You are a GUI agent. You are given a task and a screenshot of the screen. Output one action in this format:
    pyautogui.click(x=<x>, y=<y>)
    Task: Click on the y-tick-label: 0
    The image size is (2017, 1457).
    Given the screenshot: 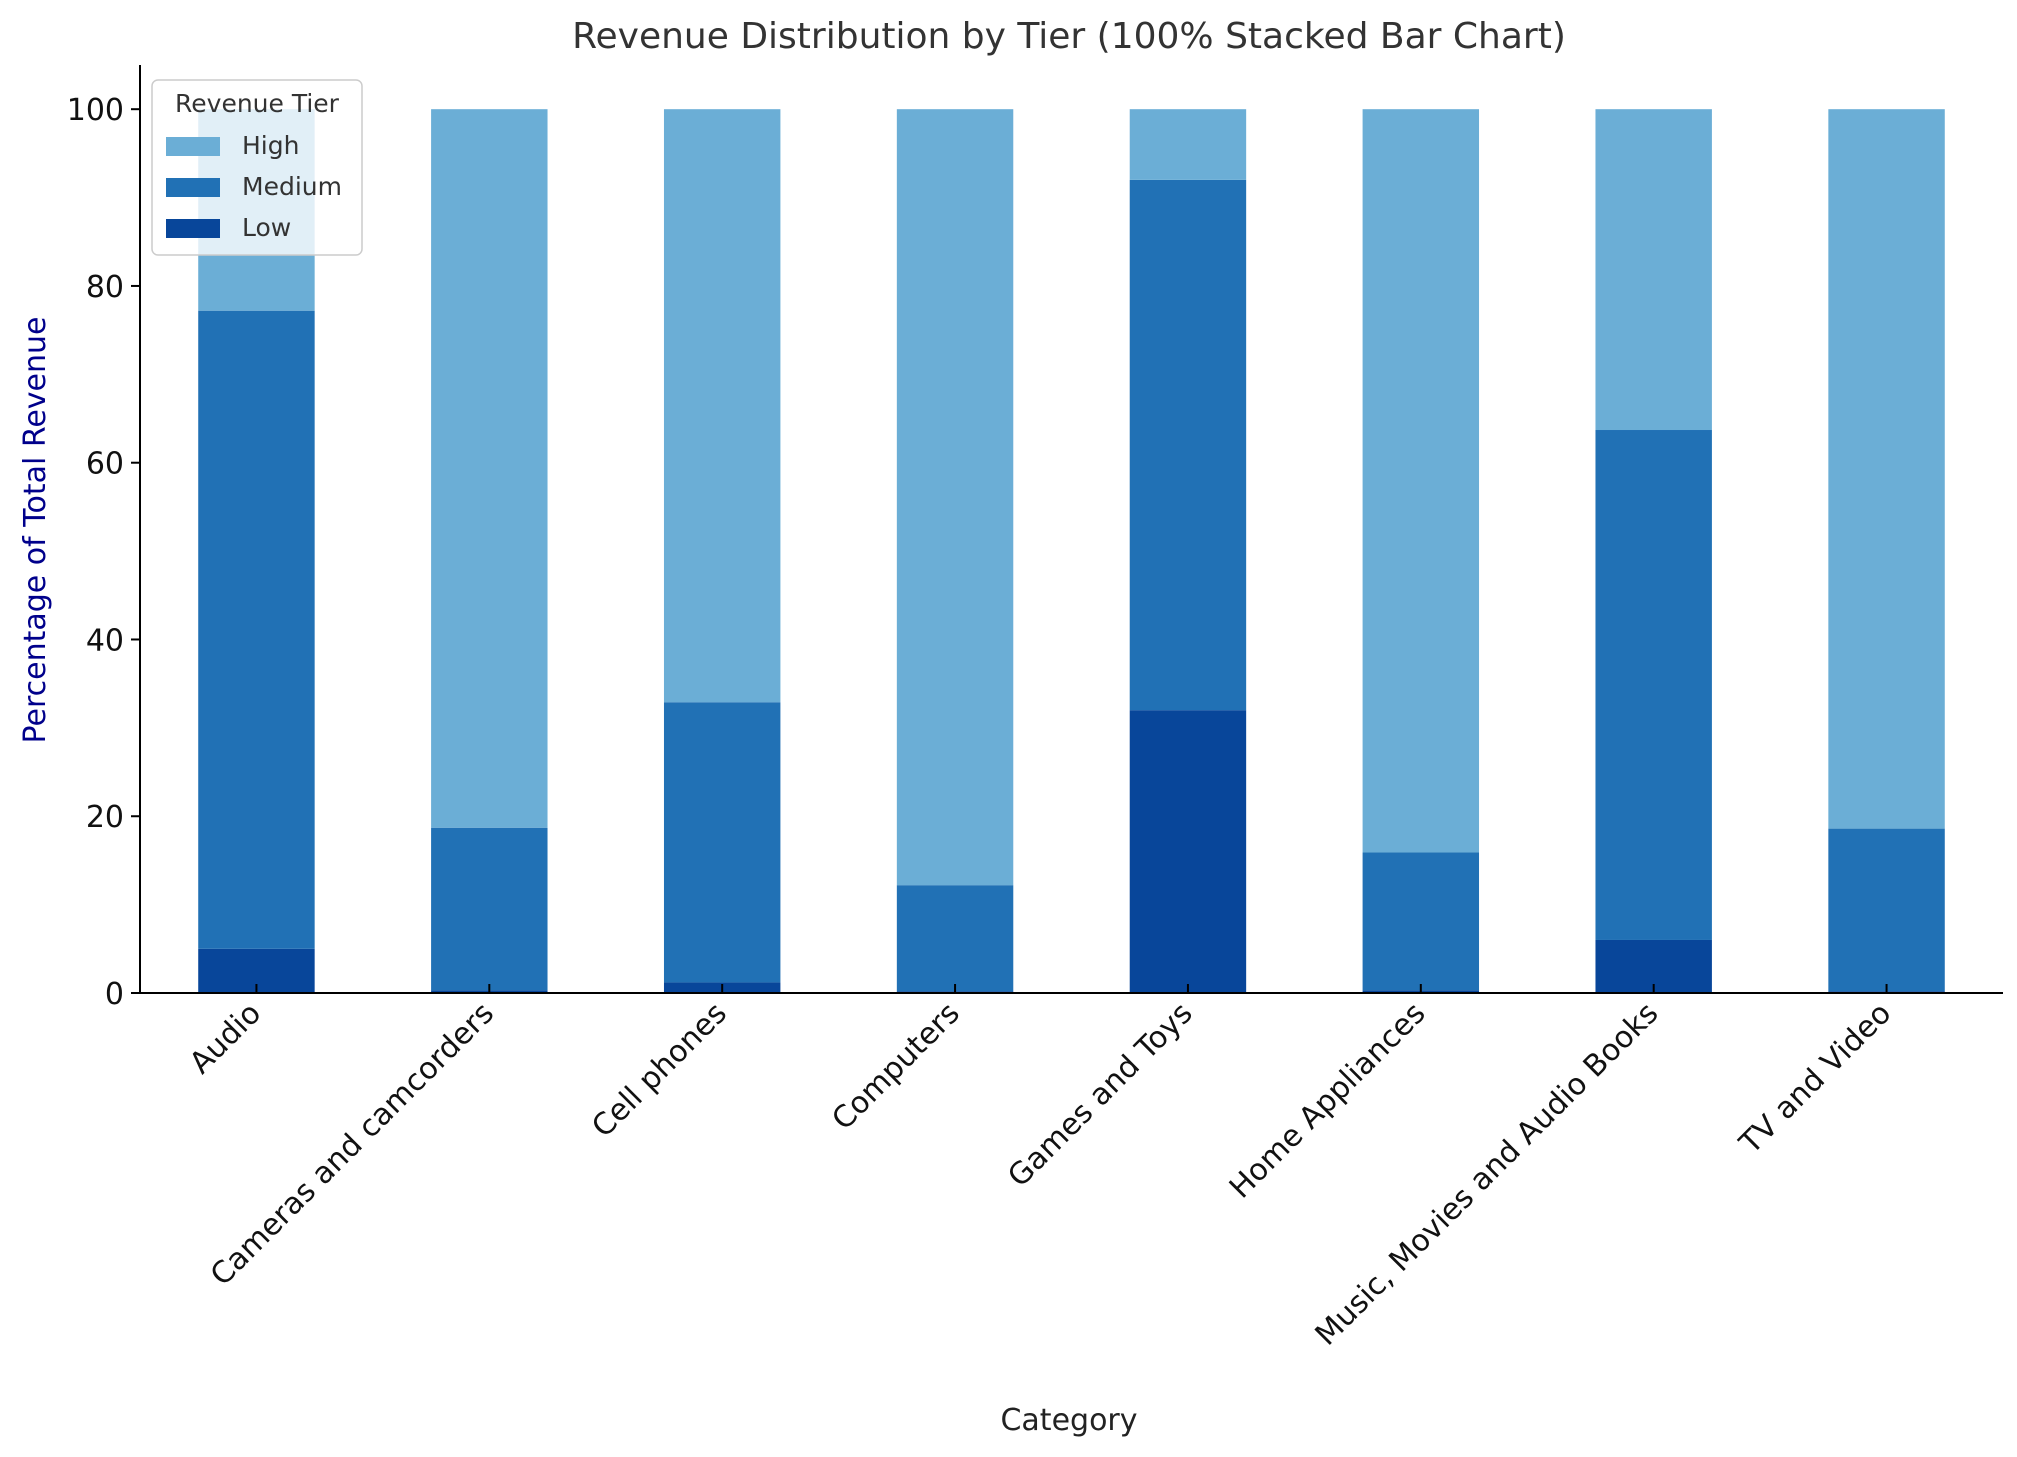 What is the action you would take?
    pyautogui.click(x=114, y=994)
    